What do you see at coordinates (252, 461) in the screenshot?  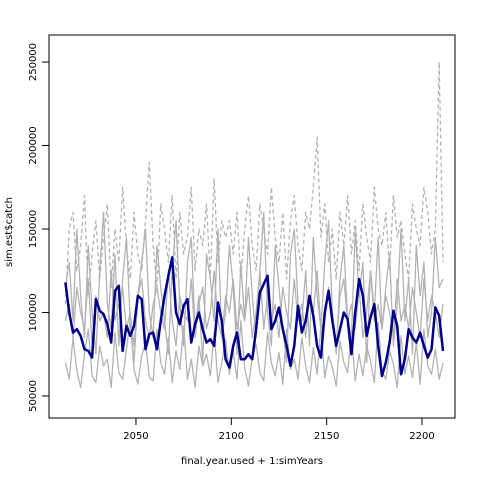 I see `x-axis-label: final.year.used + 1:simYears` at bounding box center [252, 461].